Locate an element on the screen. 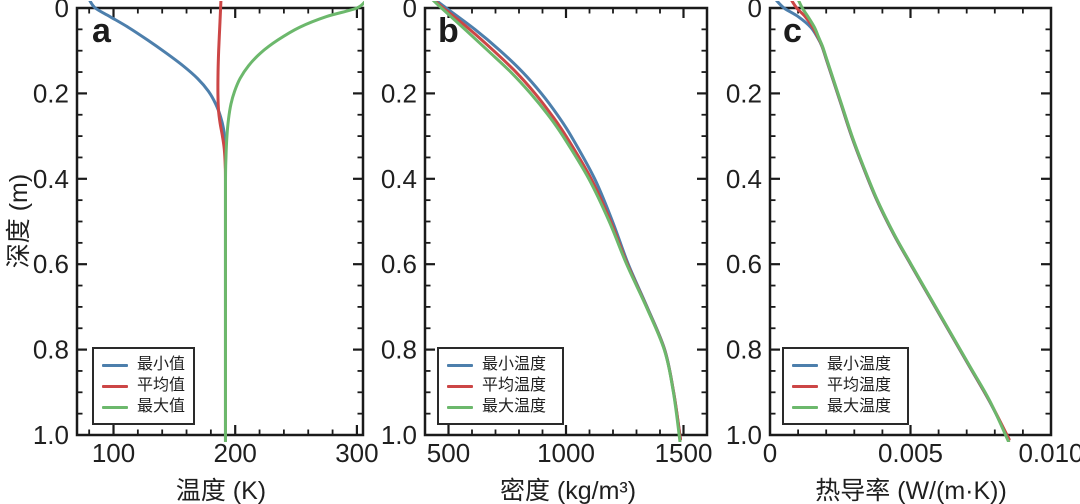  legend-item: 最小值 is located at coordinates (143, 365).